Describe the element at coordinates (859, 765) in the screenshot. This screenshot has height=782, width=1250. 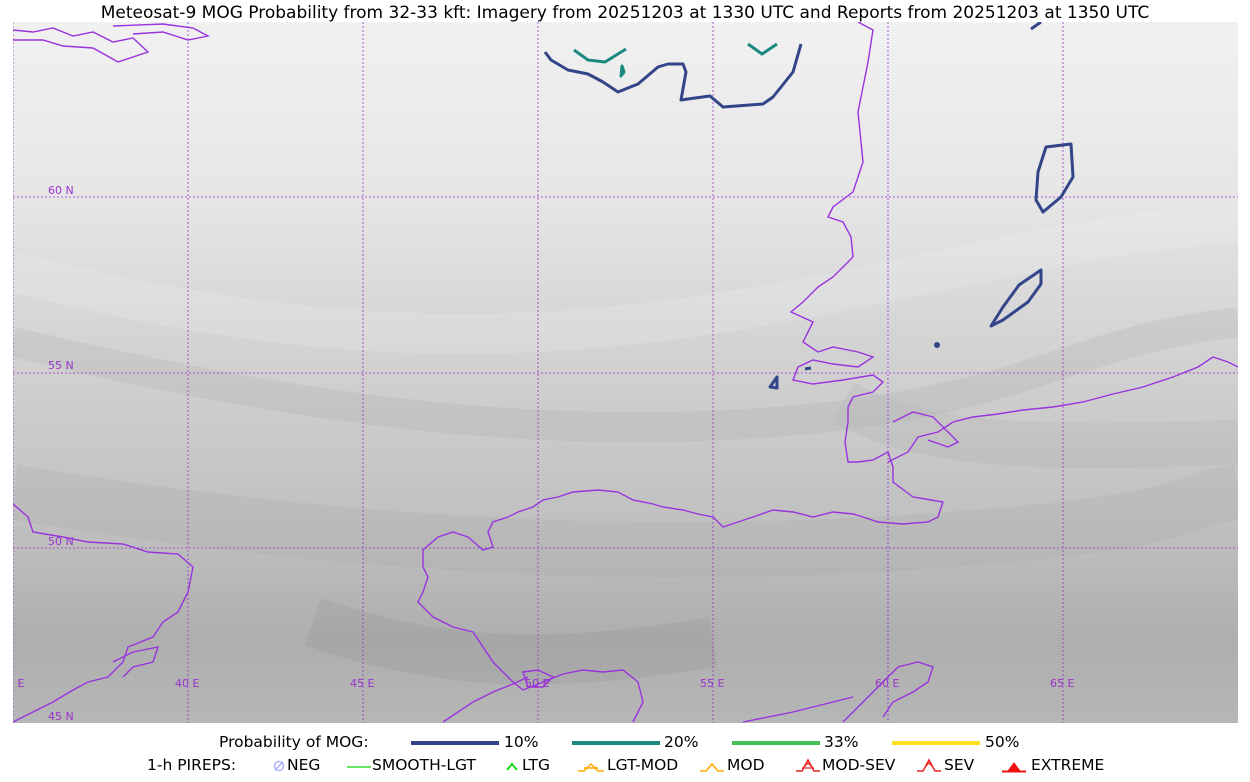
I see `legend-item-label: MOD-SEV` at that location.